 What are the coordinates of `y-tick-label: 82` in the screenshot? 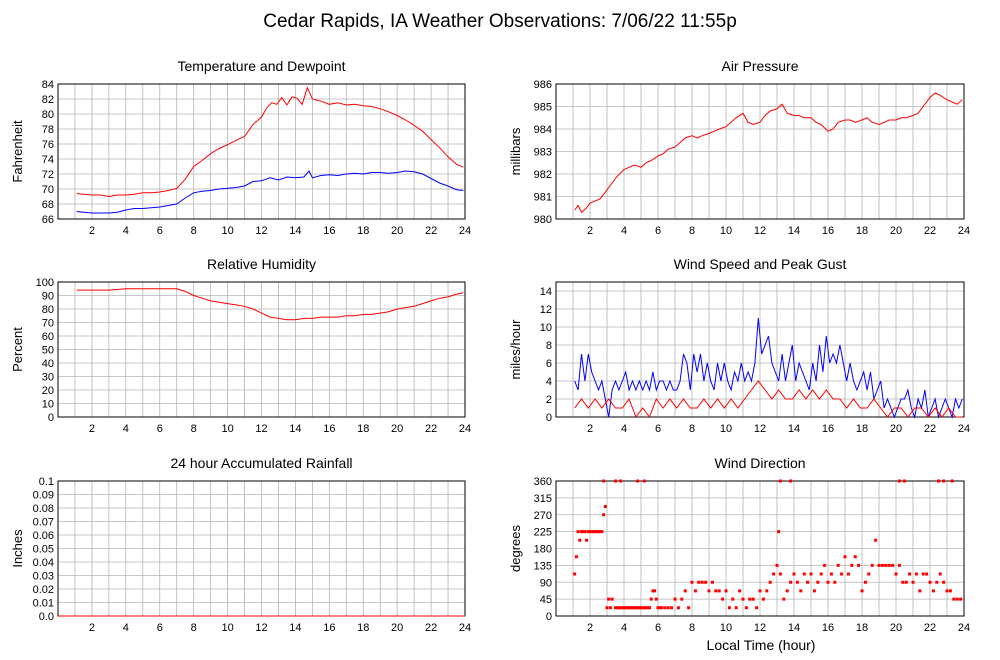 It's located at (48, 100).